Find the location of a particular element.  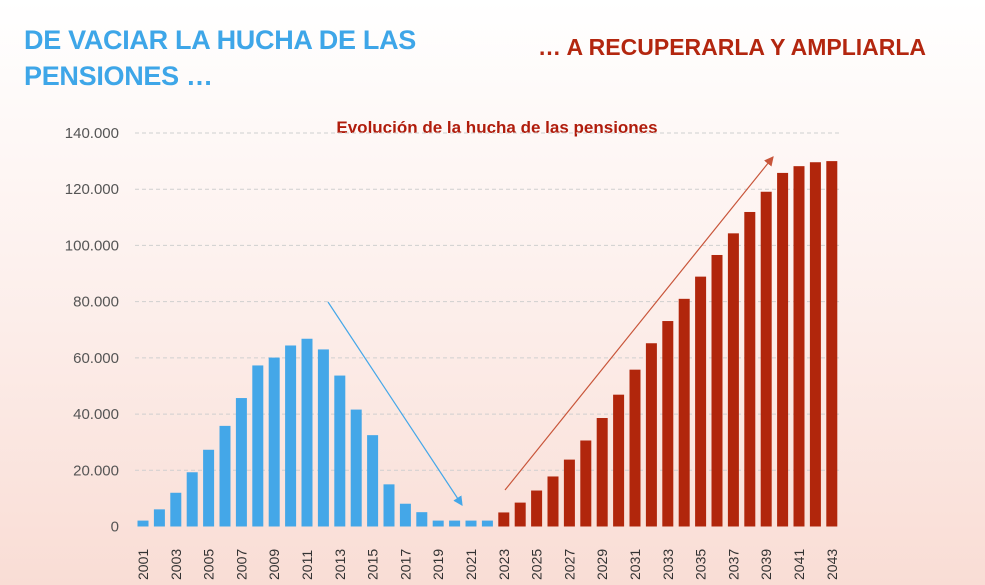

bar-2034 is located at coordinates (684, 412).